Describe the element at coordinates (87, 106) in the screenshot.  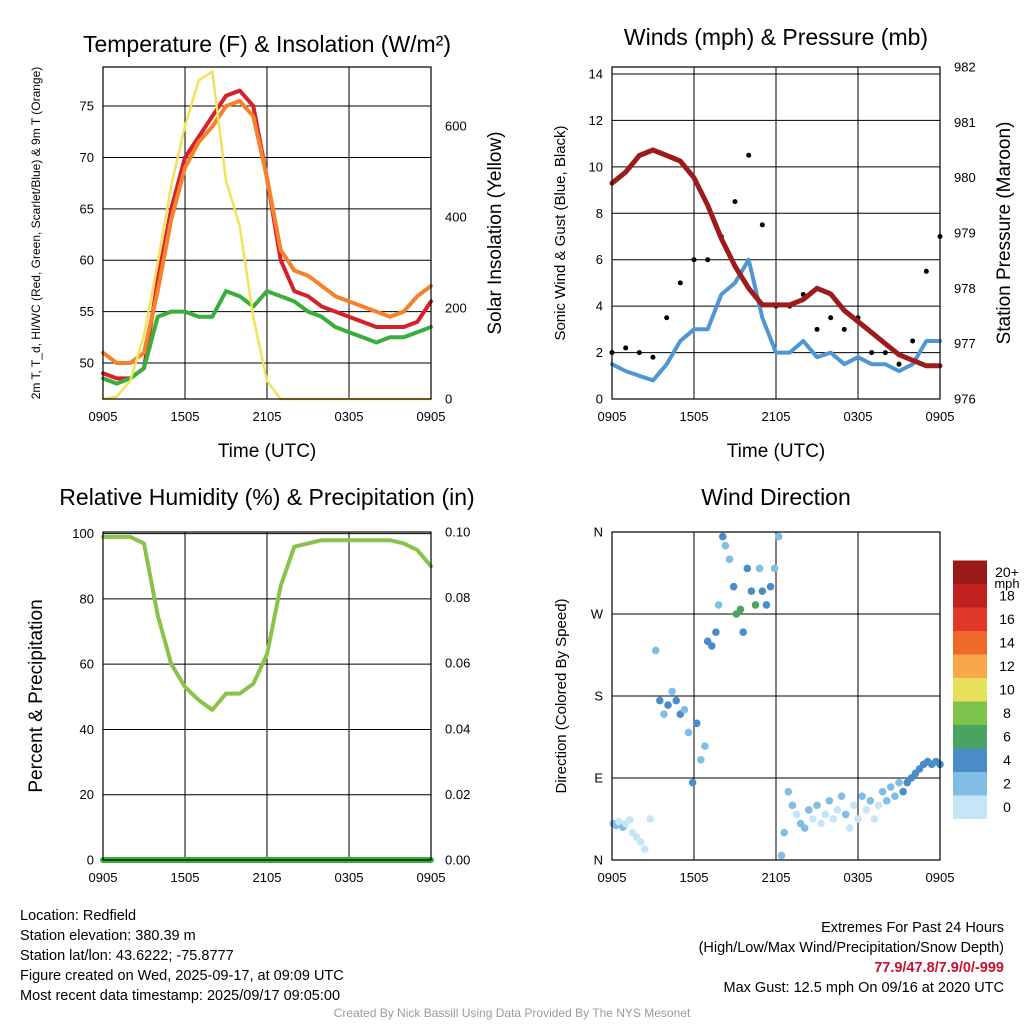
I see `y-tick-label: 75` at that location.